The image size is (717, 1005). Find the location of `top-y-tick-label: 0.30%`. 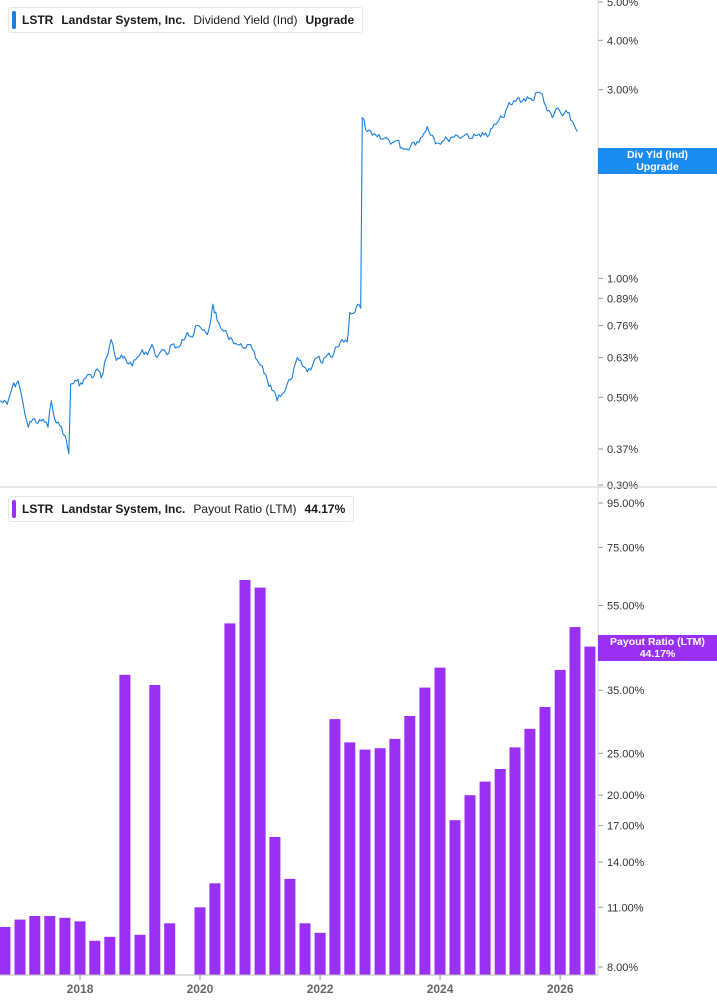

top-y-tick-label: 0.30% is located at coordinates (622, 486).